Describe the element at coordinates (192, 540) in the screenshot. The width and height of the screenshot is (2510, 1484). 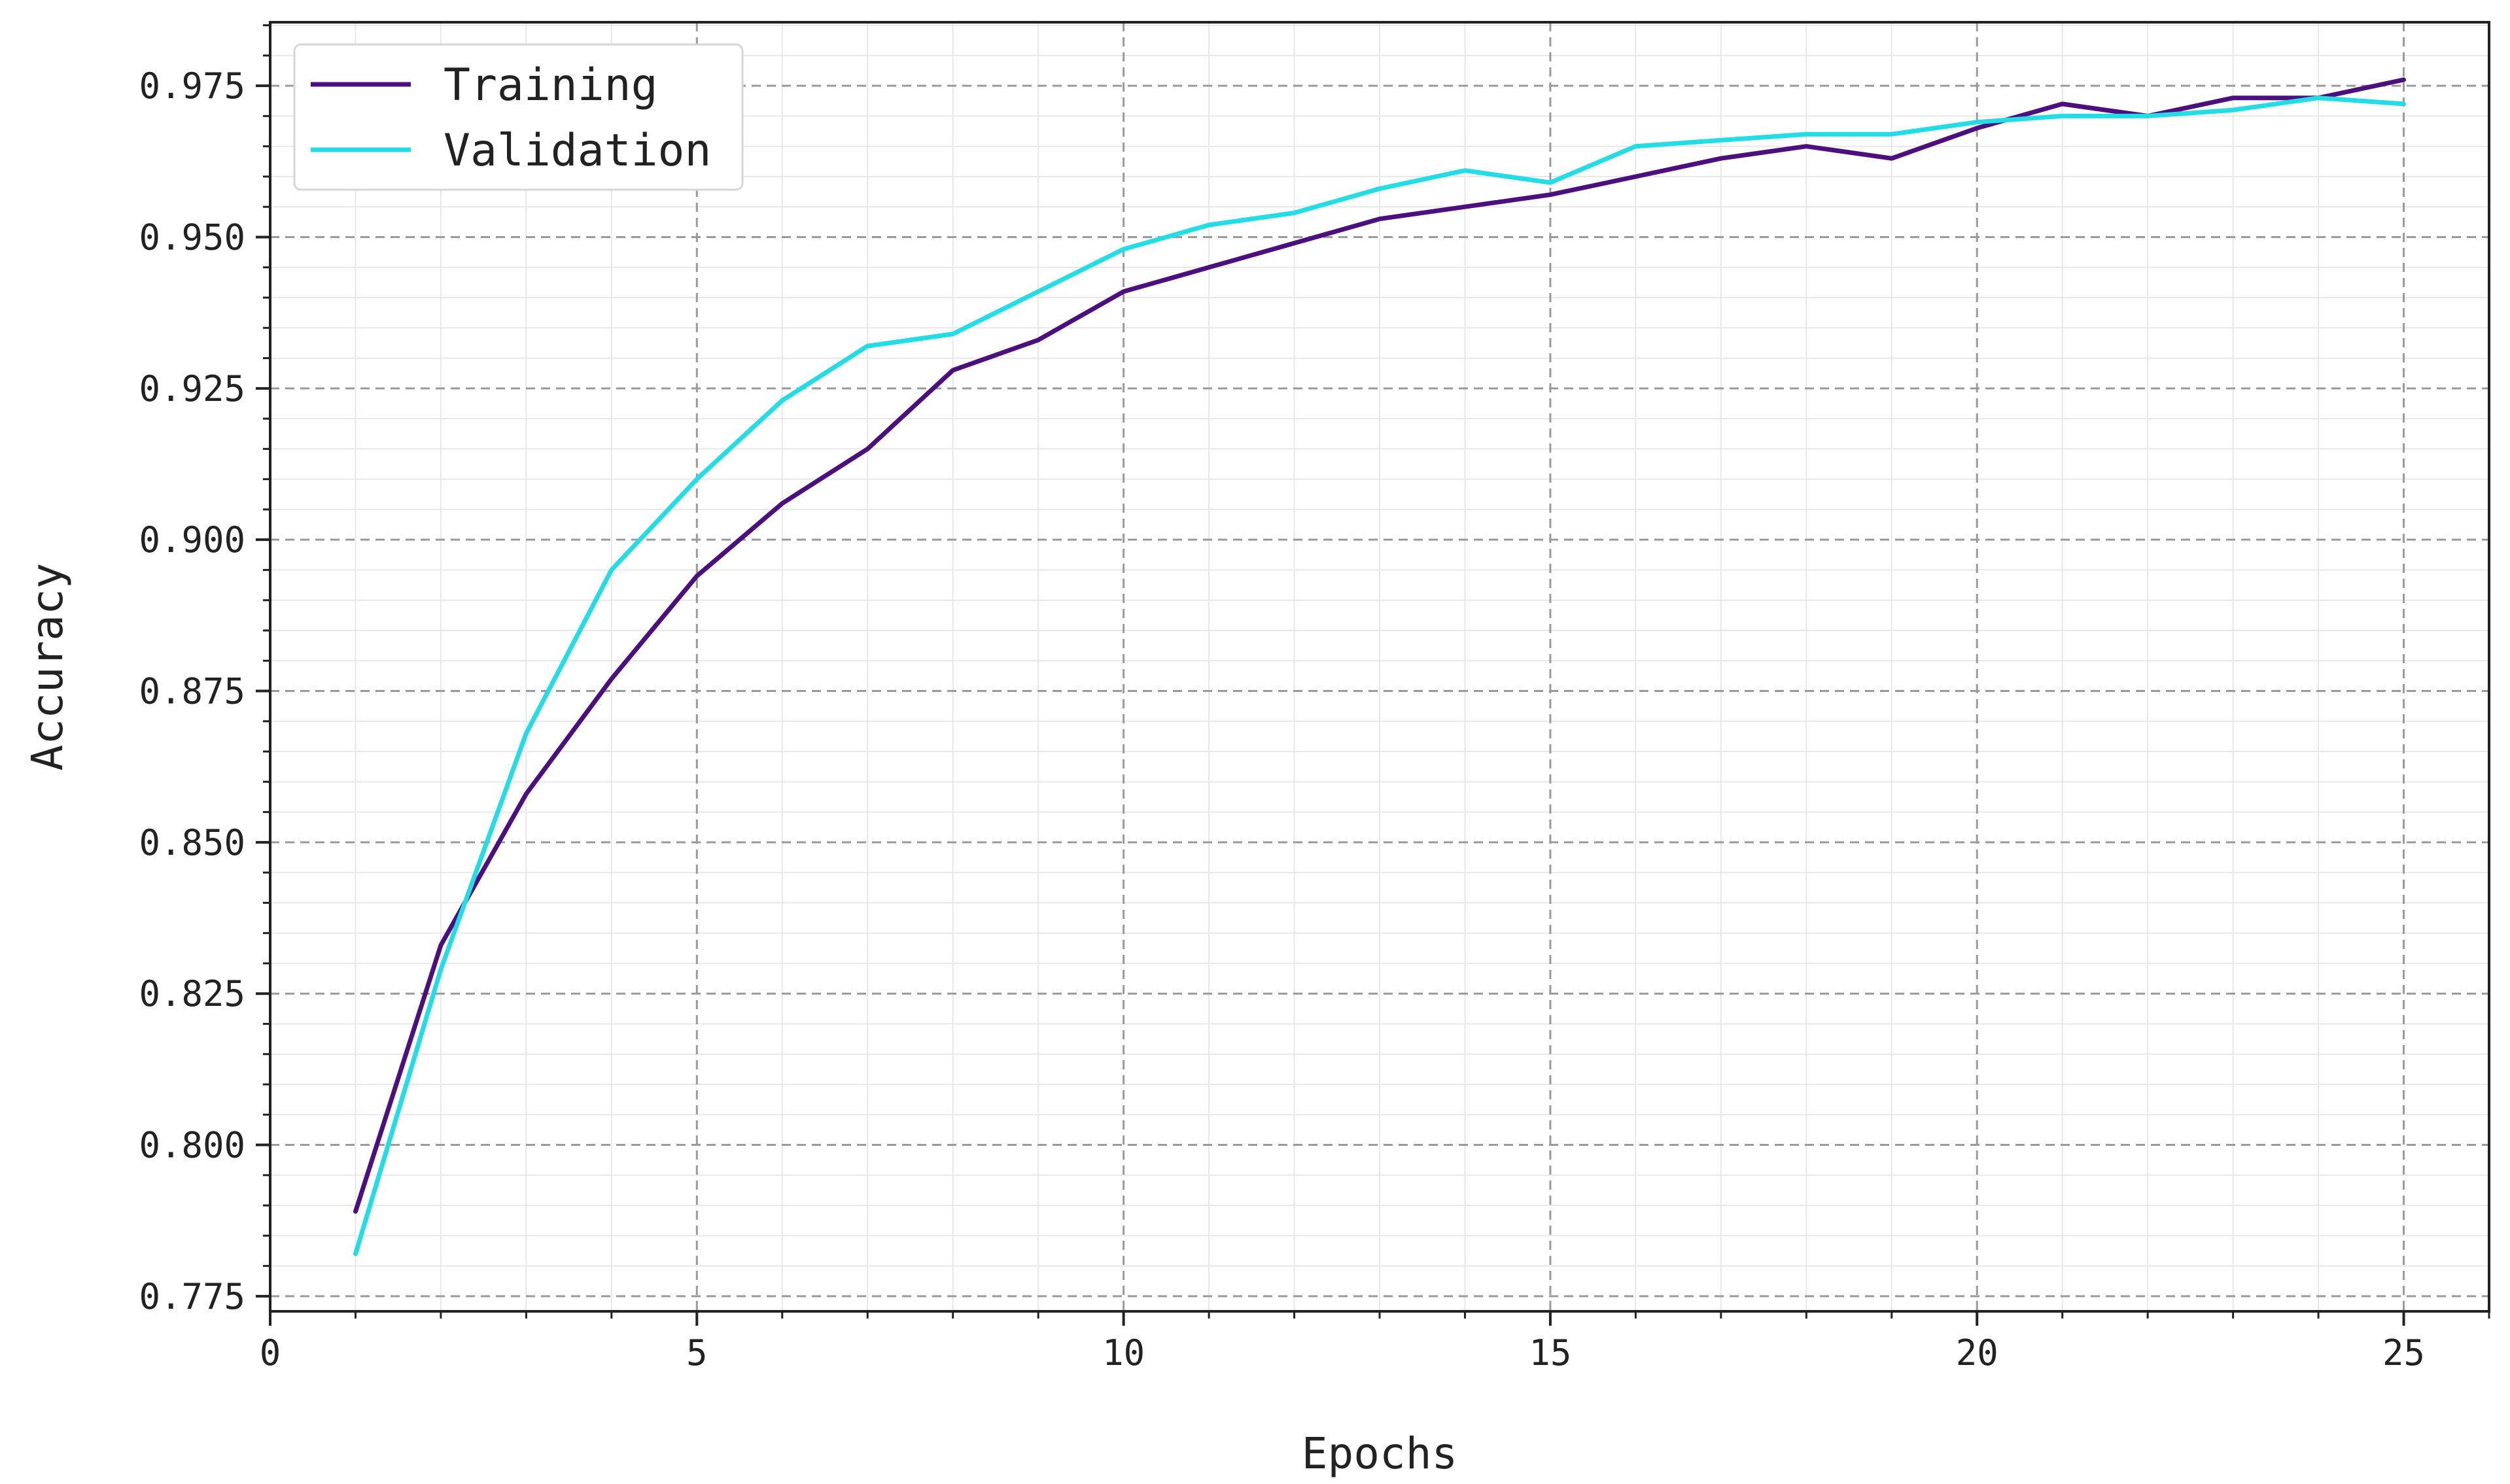
I see `y-tick-label: 0.900` at that location.